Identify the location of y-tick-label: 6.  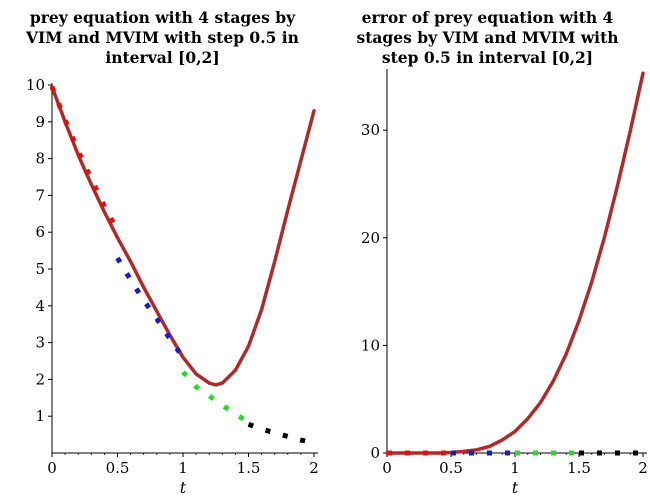
(40, 232).